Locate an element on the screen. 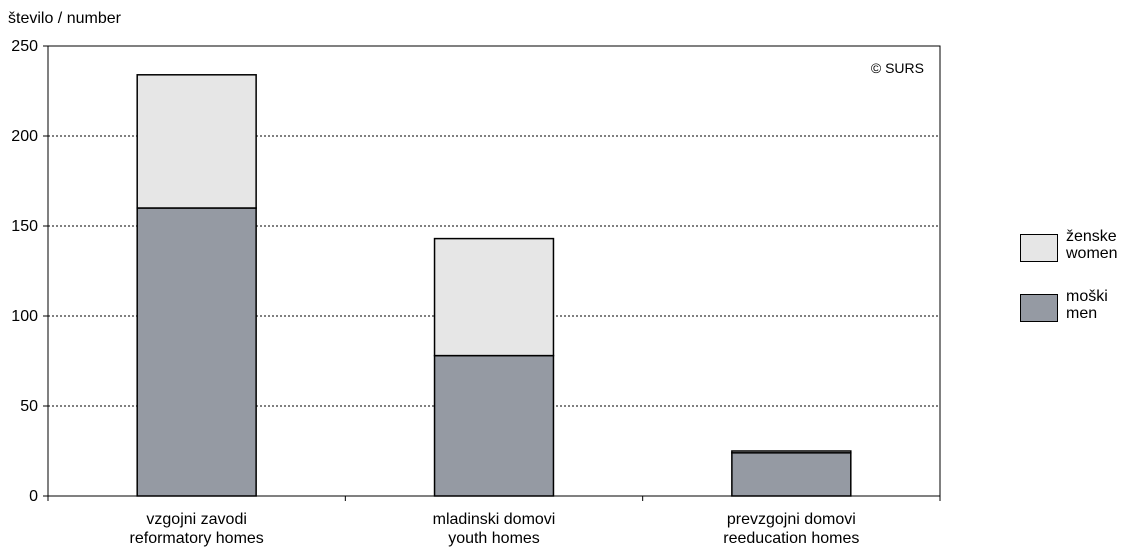 This screenshot has height=549, width=1138. y-tick-label: 200 is located at coordinates (24, 136).